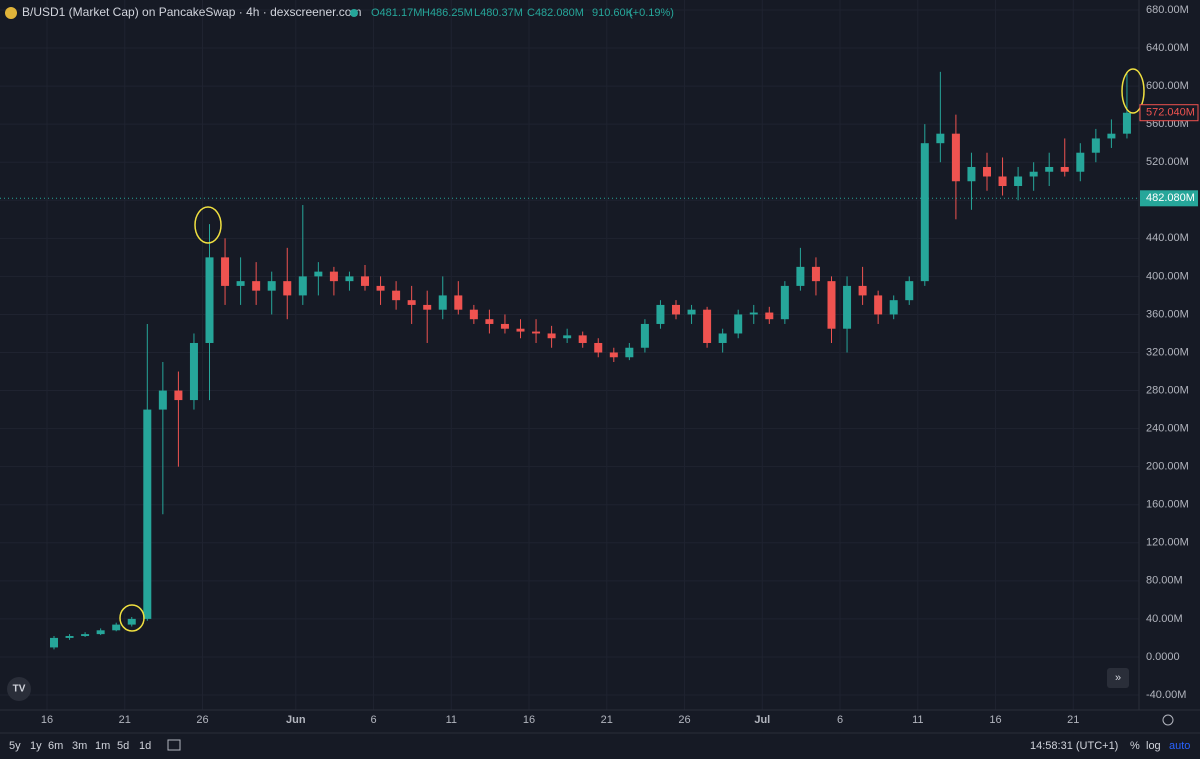 Image resolution: width=1200 pixels, height=759 pixels. I want to click on scroll-button, so click(1118, 678).